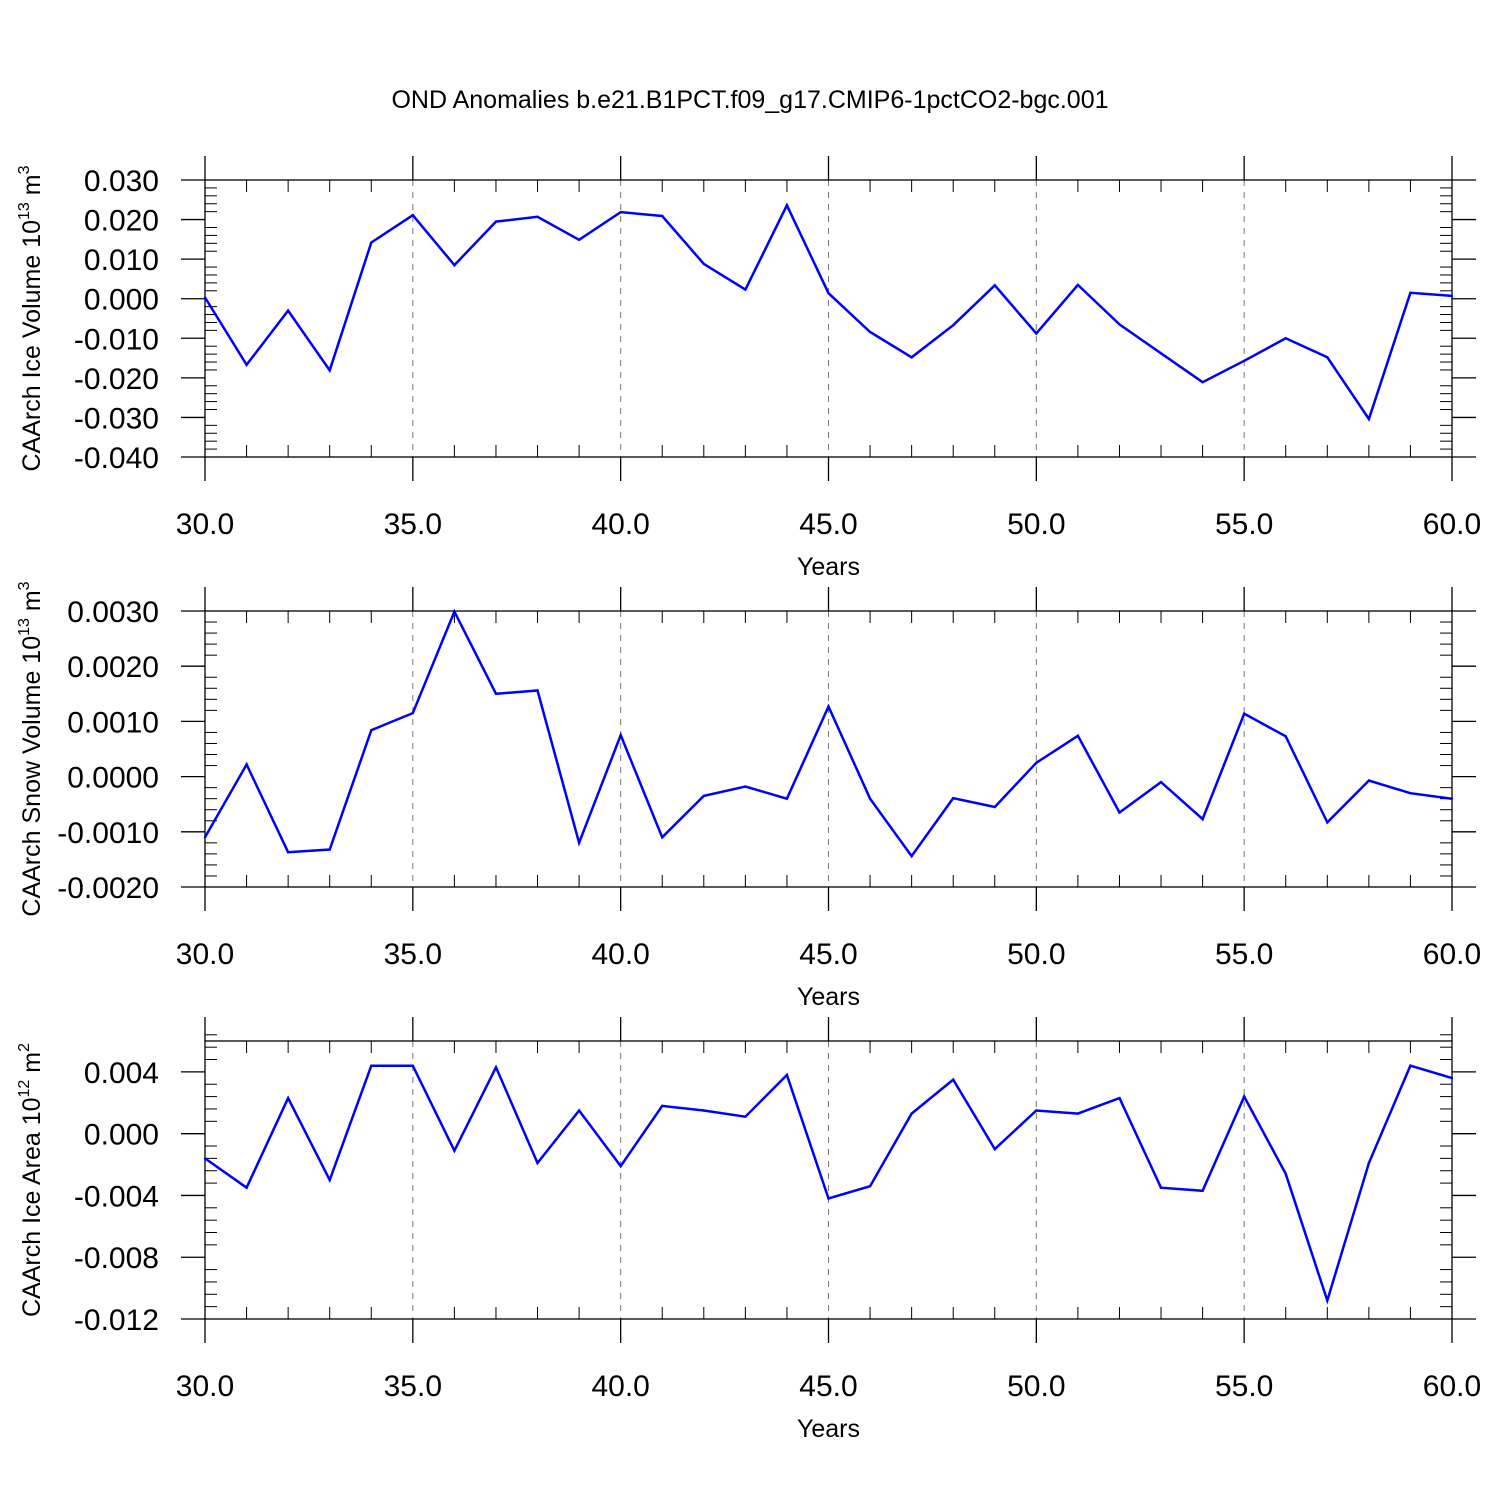  Describe the element at coordinates (108, 833) in the screenshot. I see `y-tick-label: -0.0010` at that location.